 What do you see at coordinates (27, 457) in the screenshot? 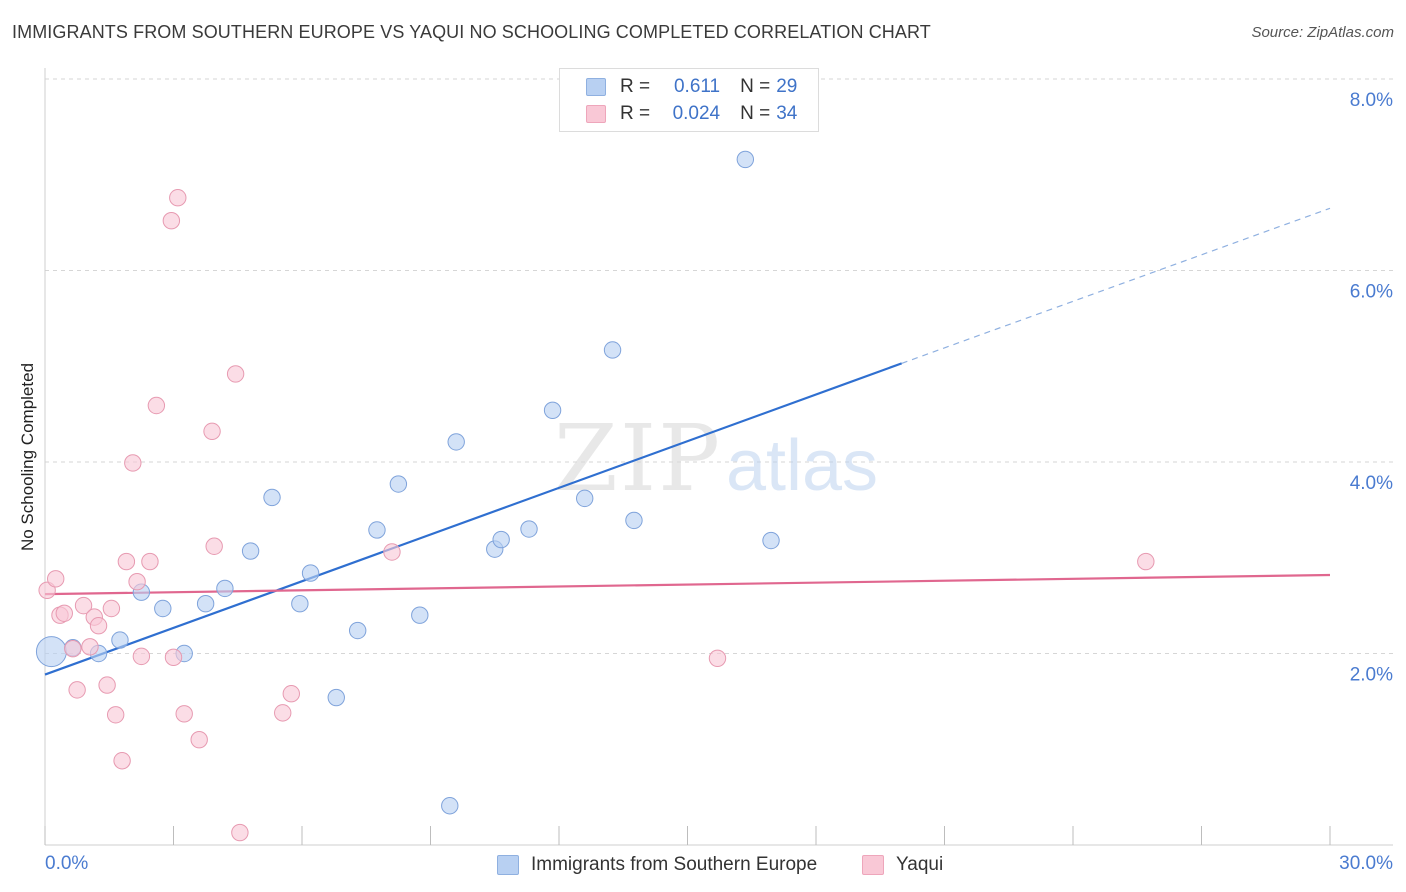
I see `y-axis-title: No Schooling Completed` at bounding box center [27, 457].